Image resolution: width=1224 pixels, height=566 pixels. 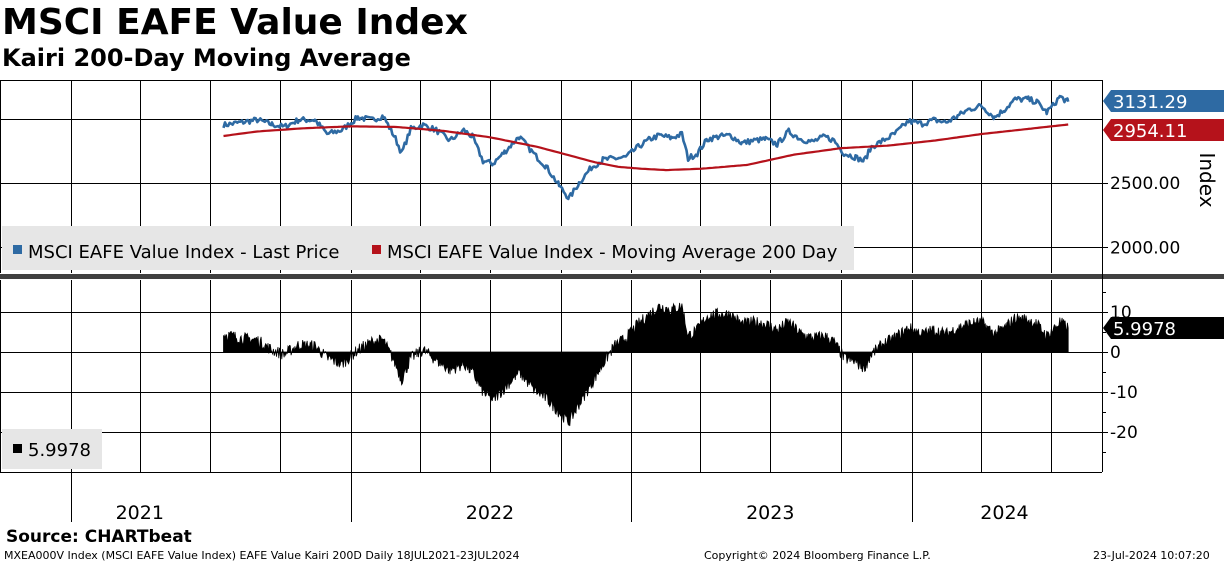 I want to click on price-last-value-tag-shape, so click(x=1163, y=101).